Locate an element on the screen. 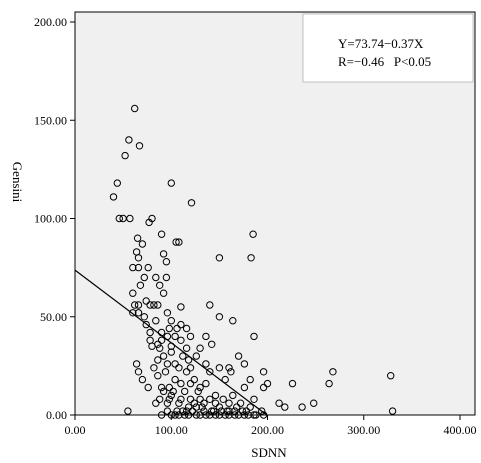 The width and height of the screenshot is (481, 463). y-tick-label: 0.00 is located at coordinates (56, 415).